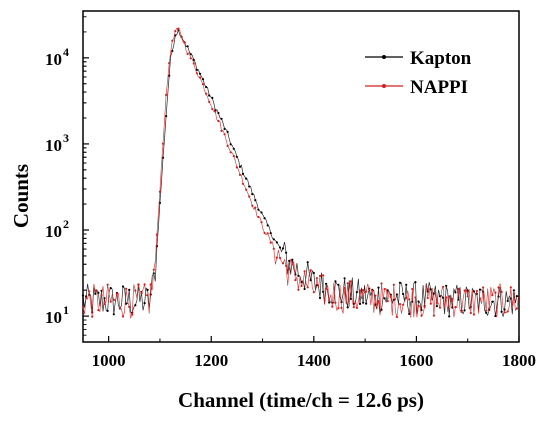  What do you see at coordinates (384, 86) in the screenshot?
I see `legend-marker-nappi` at bounding box center [384, 86].